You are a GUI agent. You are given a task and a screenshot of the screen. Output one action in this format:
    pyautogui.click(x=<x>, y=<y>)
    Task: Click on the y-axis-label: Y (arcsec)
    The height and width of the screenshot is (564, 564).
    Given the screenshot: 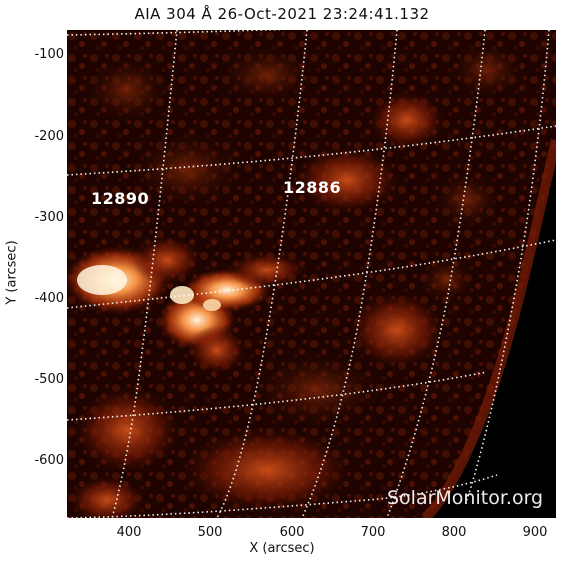 What is the action you would take?
    pyautogui.click(x=12, y=272)
    